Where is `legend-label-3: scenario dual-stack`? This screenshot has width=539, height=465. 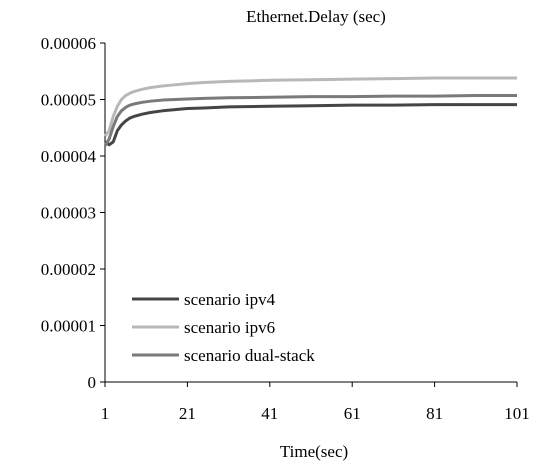 legend-label-3: scenario dual-stack is located at coordinates (249, 355).